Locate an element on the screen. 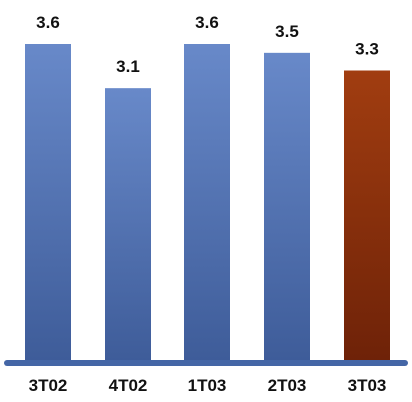 The width and height of the screenshot is (412, 402). x-tick-labels-group: 3T02 4T02 1T03 2T03 3T03 is located at coordinates (208, 385).